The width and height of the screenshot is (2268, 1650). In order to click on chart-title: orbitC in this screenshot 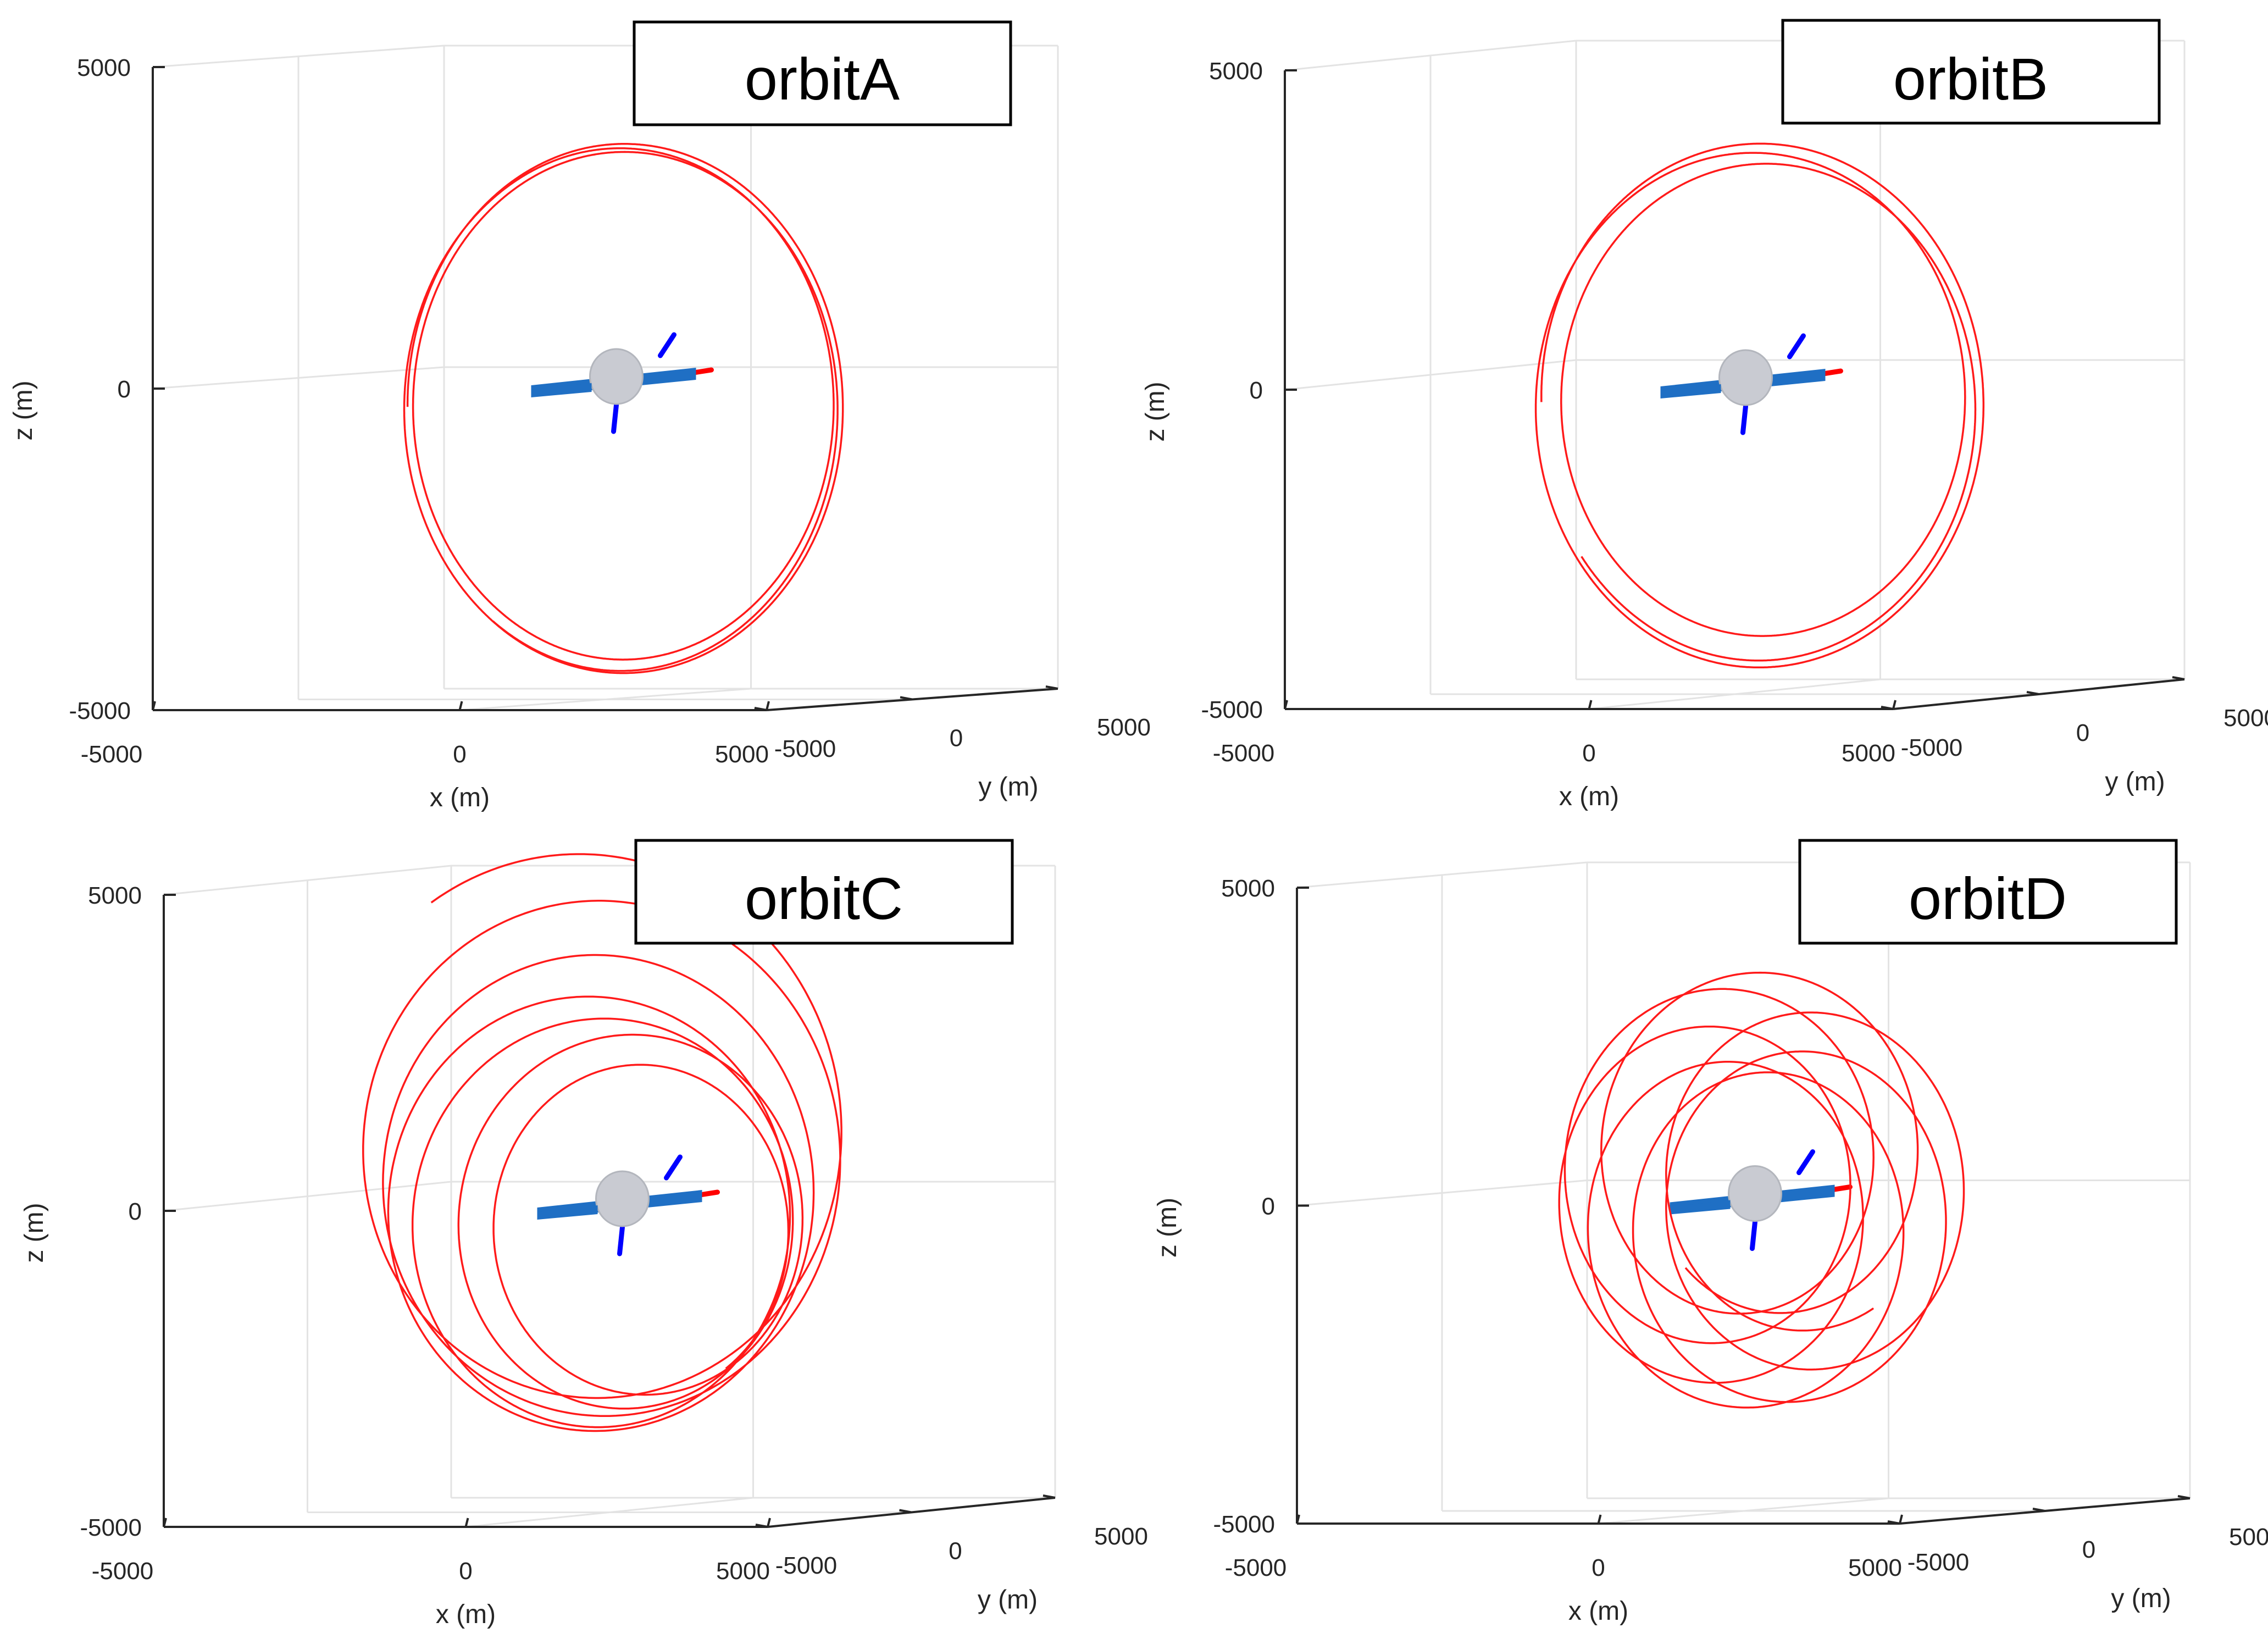, I will do `click(824, 898)`.